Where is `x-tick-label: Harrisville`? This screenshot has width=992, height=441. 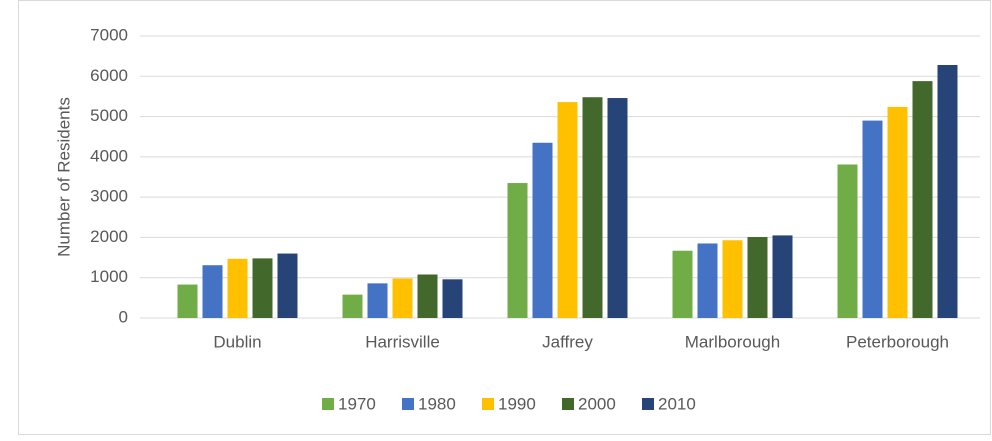 x-tick-label: Harrisville is located at coordinates (402, 341).